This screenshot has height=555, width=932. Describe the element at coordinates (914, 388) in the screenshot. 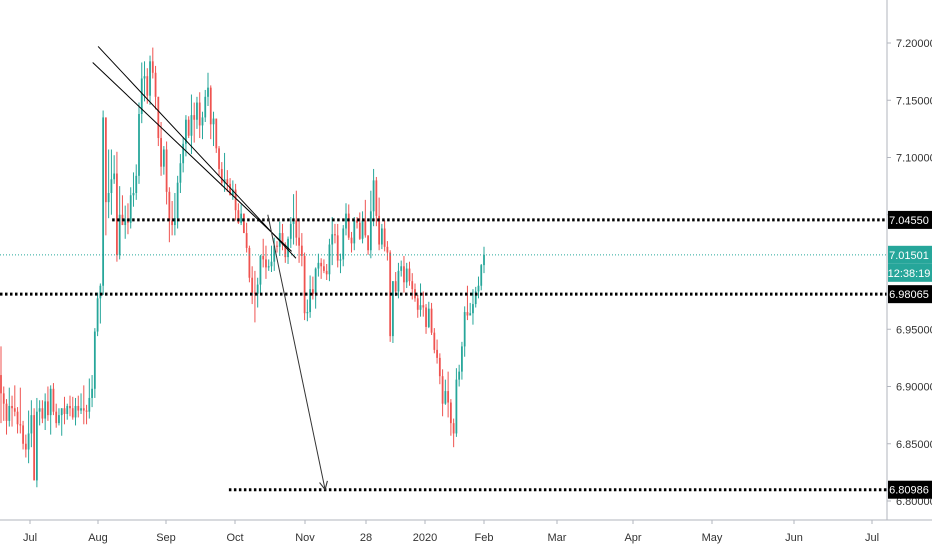

I see `y-tick-label: 6.90000` at that location.